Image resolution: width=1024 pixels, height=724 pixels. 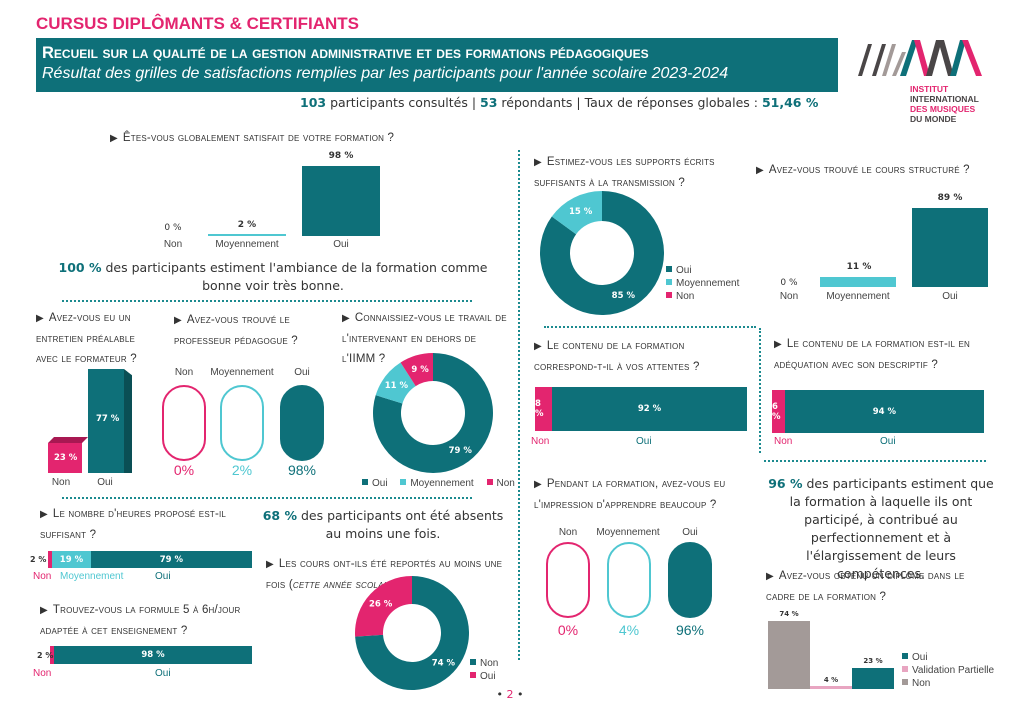 I want to click on segment-label-non: 8 %, so click(x=539, y=409).